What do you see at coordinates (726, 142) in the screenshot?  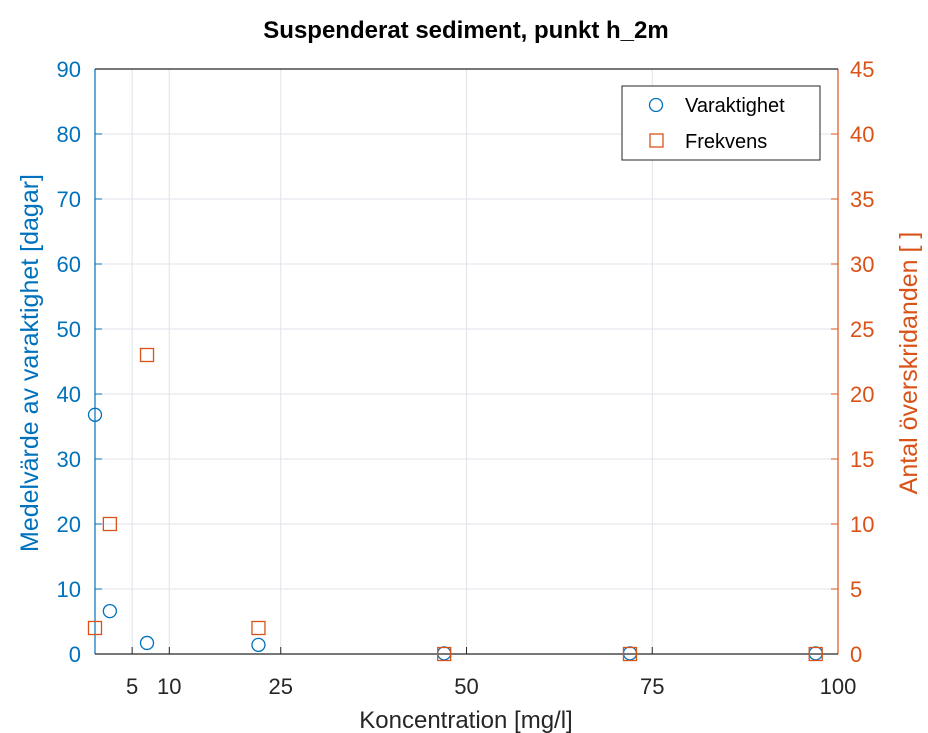 I see `legend-label-frekvens: Frekvens` at bounding box center [726, 142].